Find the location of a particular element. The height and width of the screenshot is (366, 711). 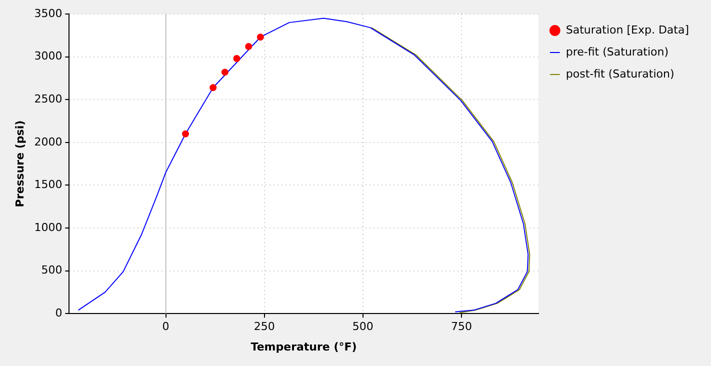

x-tick-label: 250 is located at coordinates (264, 327).